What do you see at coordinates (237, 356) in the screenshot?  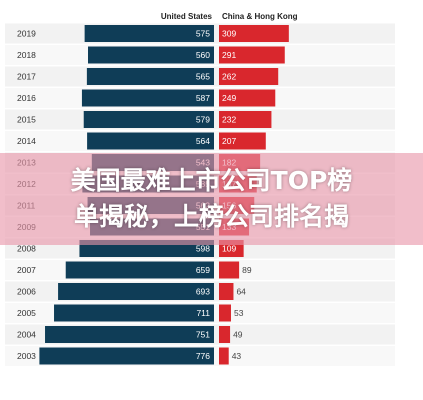 I see `value-label-china-hong-kong: 43` at bounding box center [237, 356].